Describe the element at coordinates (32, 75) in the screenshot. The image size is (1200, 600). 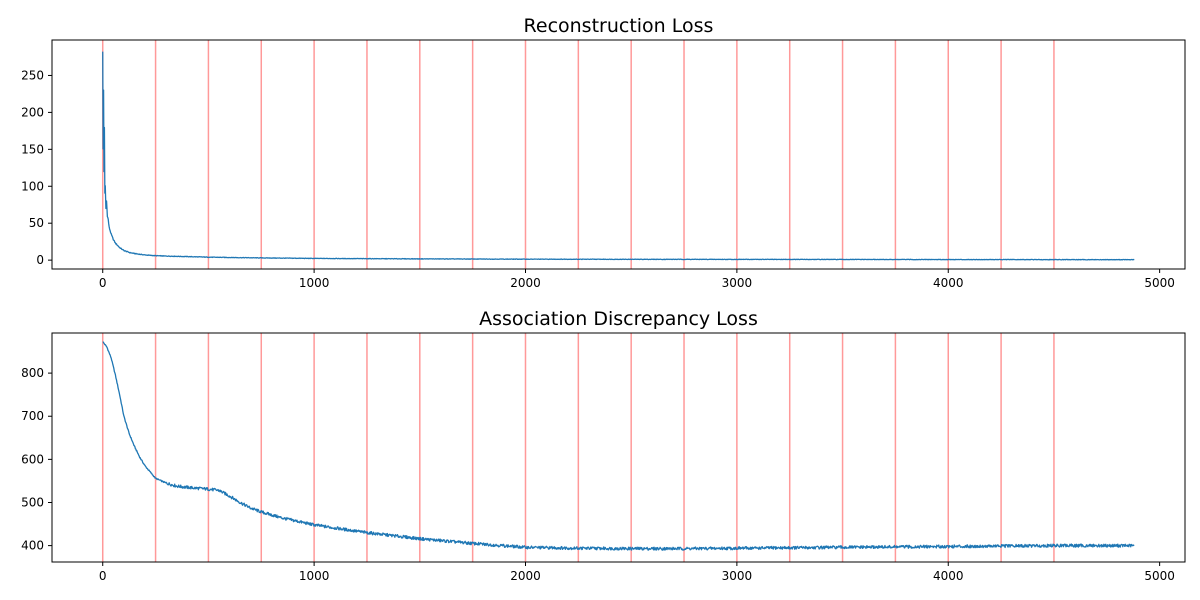
I see `y-tick-label: 250` at that location.